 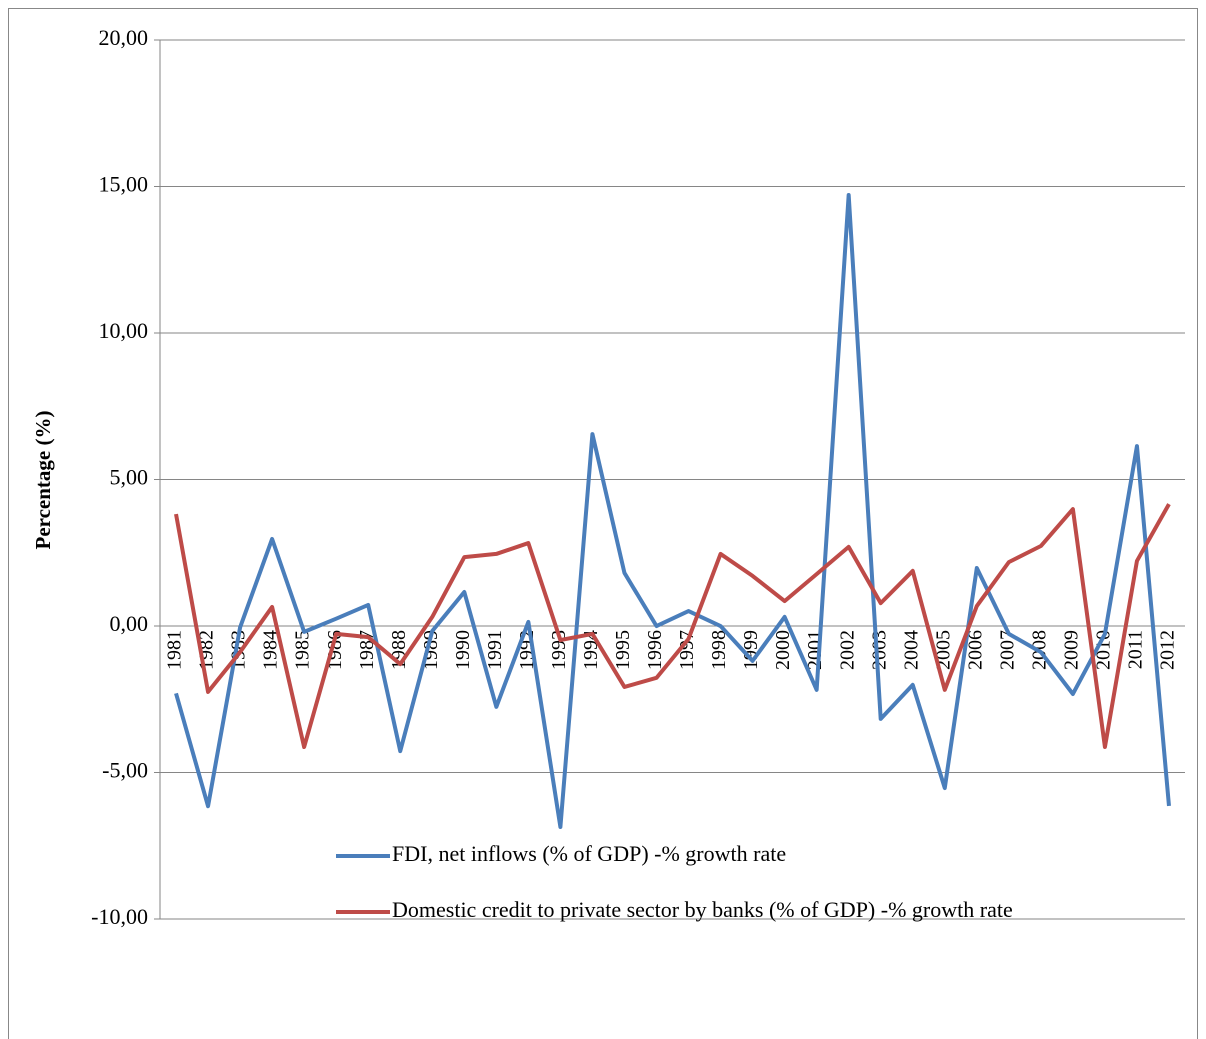 I want to click on y-tick-label: 20,00, so click(x=124, y=37).